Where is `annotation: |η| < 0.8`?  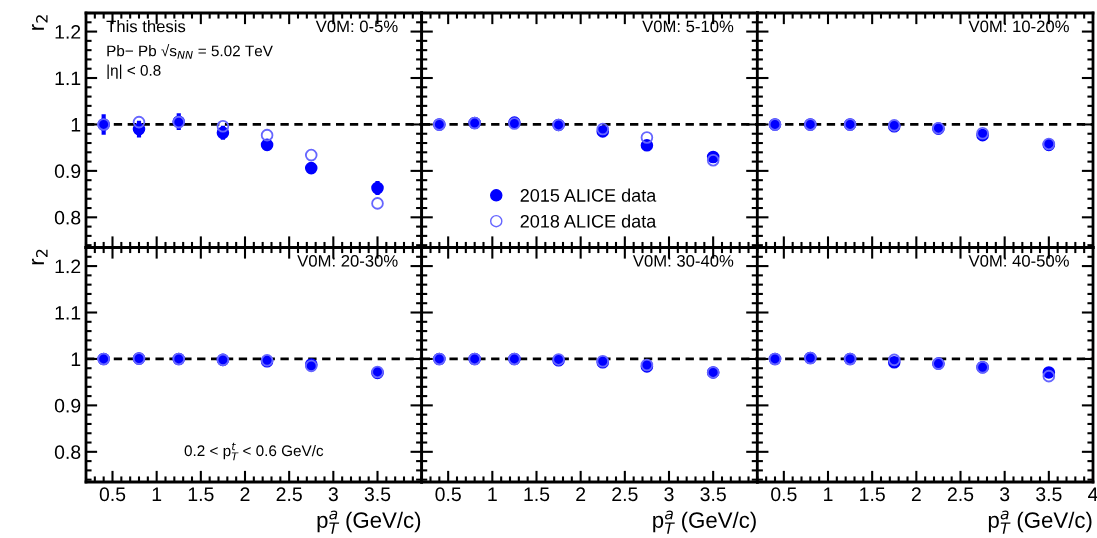
annotation: |η| < 0.8 is located at coordinates (134, 71).